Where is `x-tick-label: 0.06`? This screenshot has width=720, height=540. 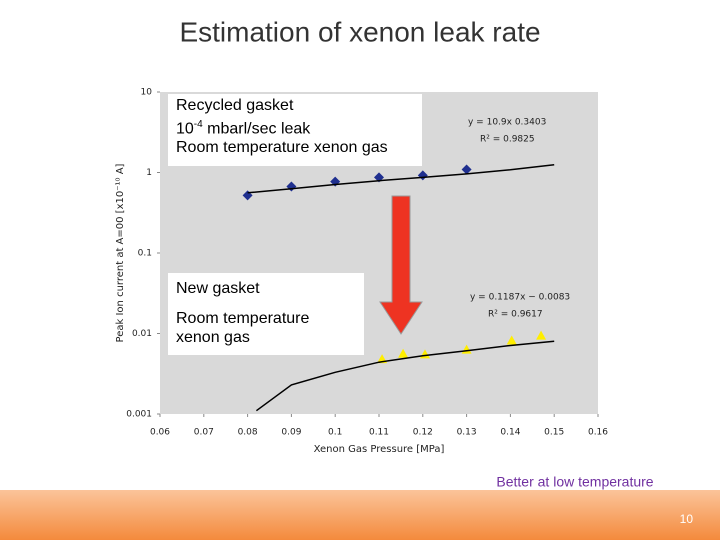 x-tick-label: 0.06 is located at coordinates (160, 433).